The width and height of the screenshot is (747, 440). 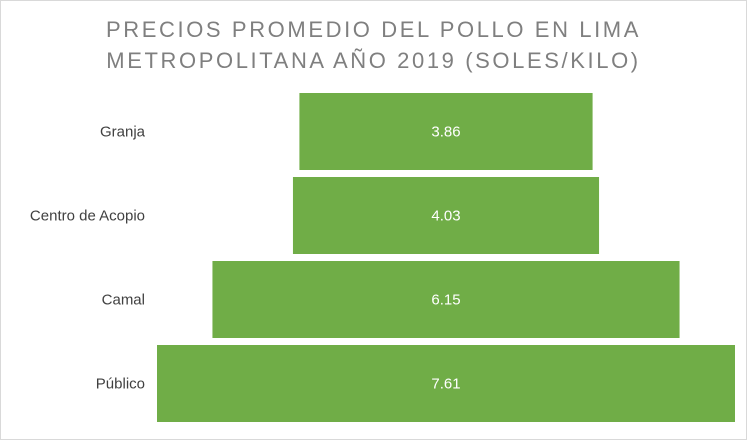 I want to click on chart-title-line-1: PRECIOS PROMEDIO DEL POLLO EN LIMA, so click(x=373, y=29).